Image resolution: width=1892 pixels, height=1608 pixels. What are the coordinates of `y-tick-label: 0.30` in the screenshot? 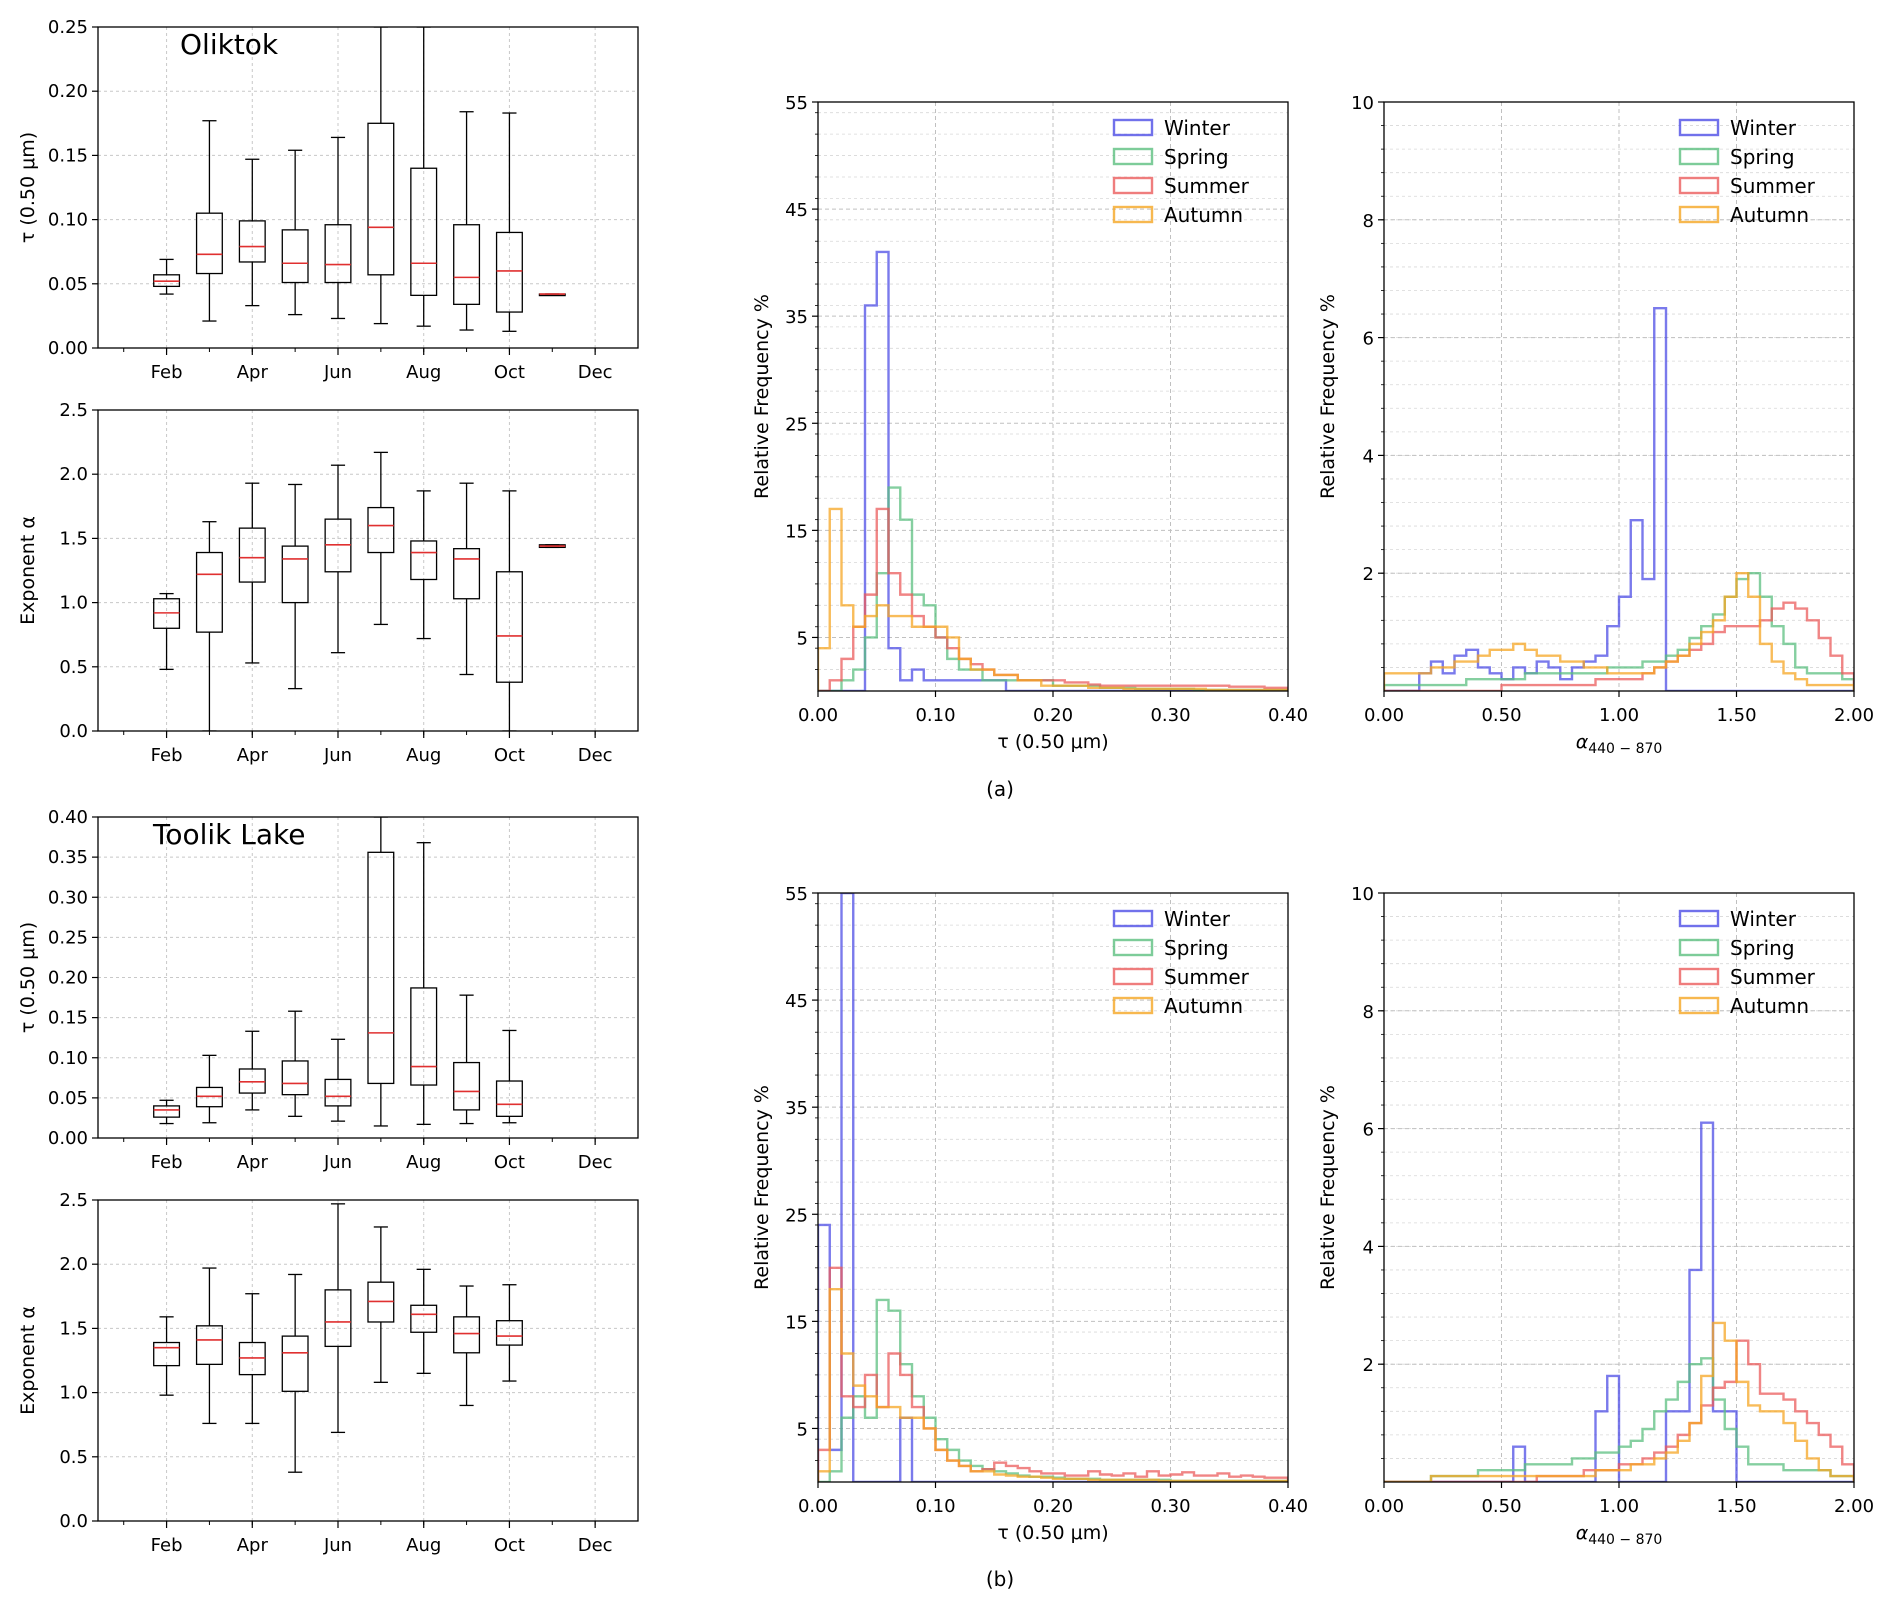 It's located at (68, 897).